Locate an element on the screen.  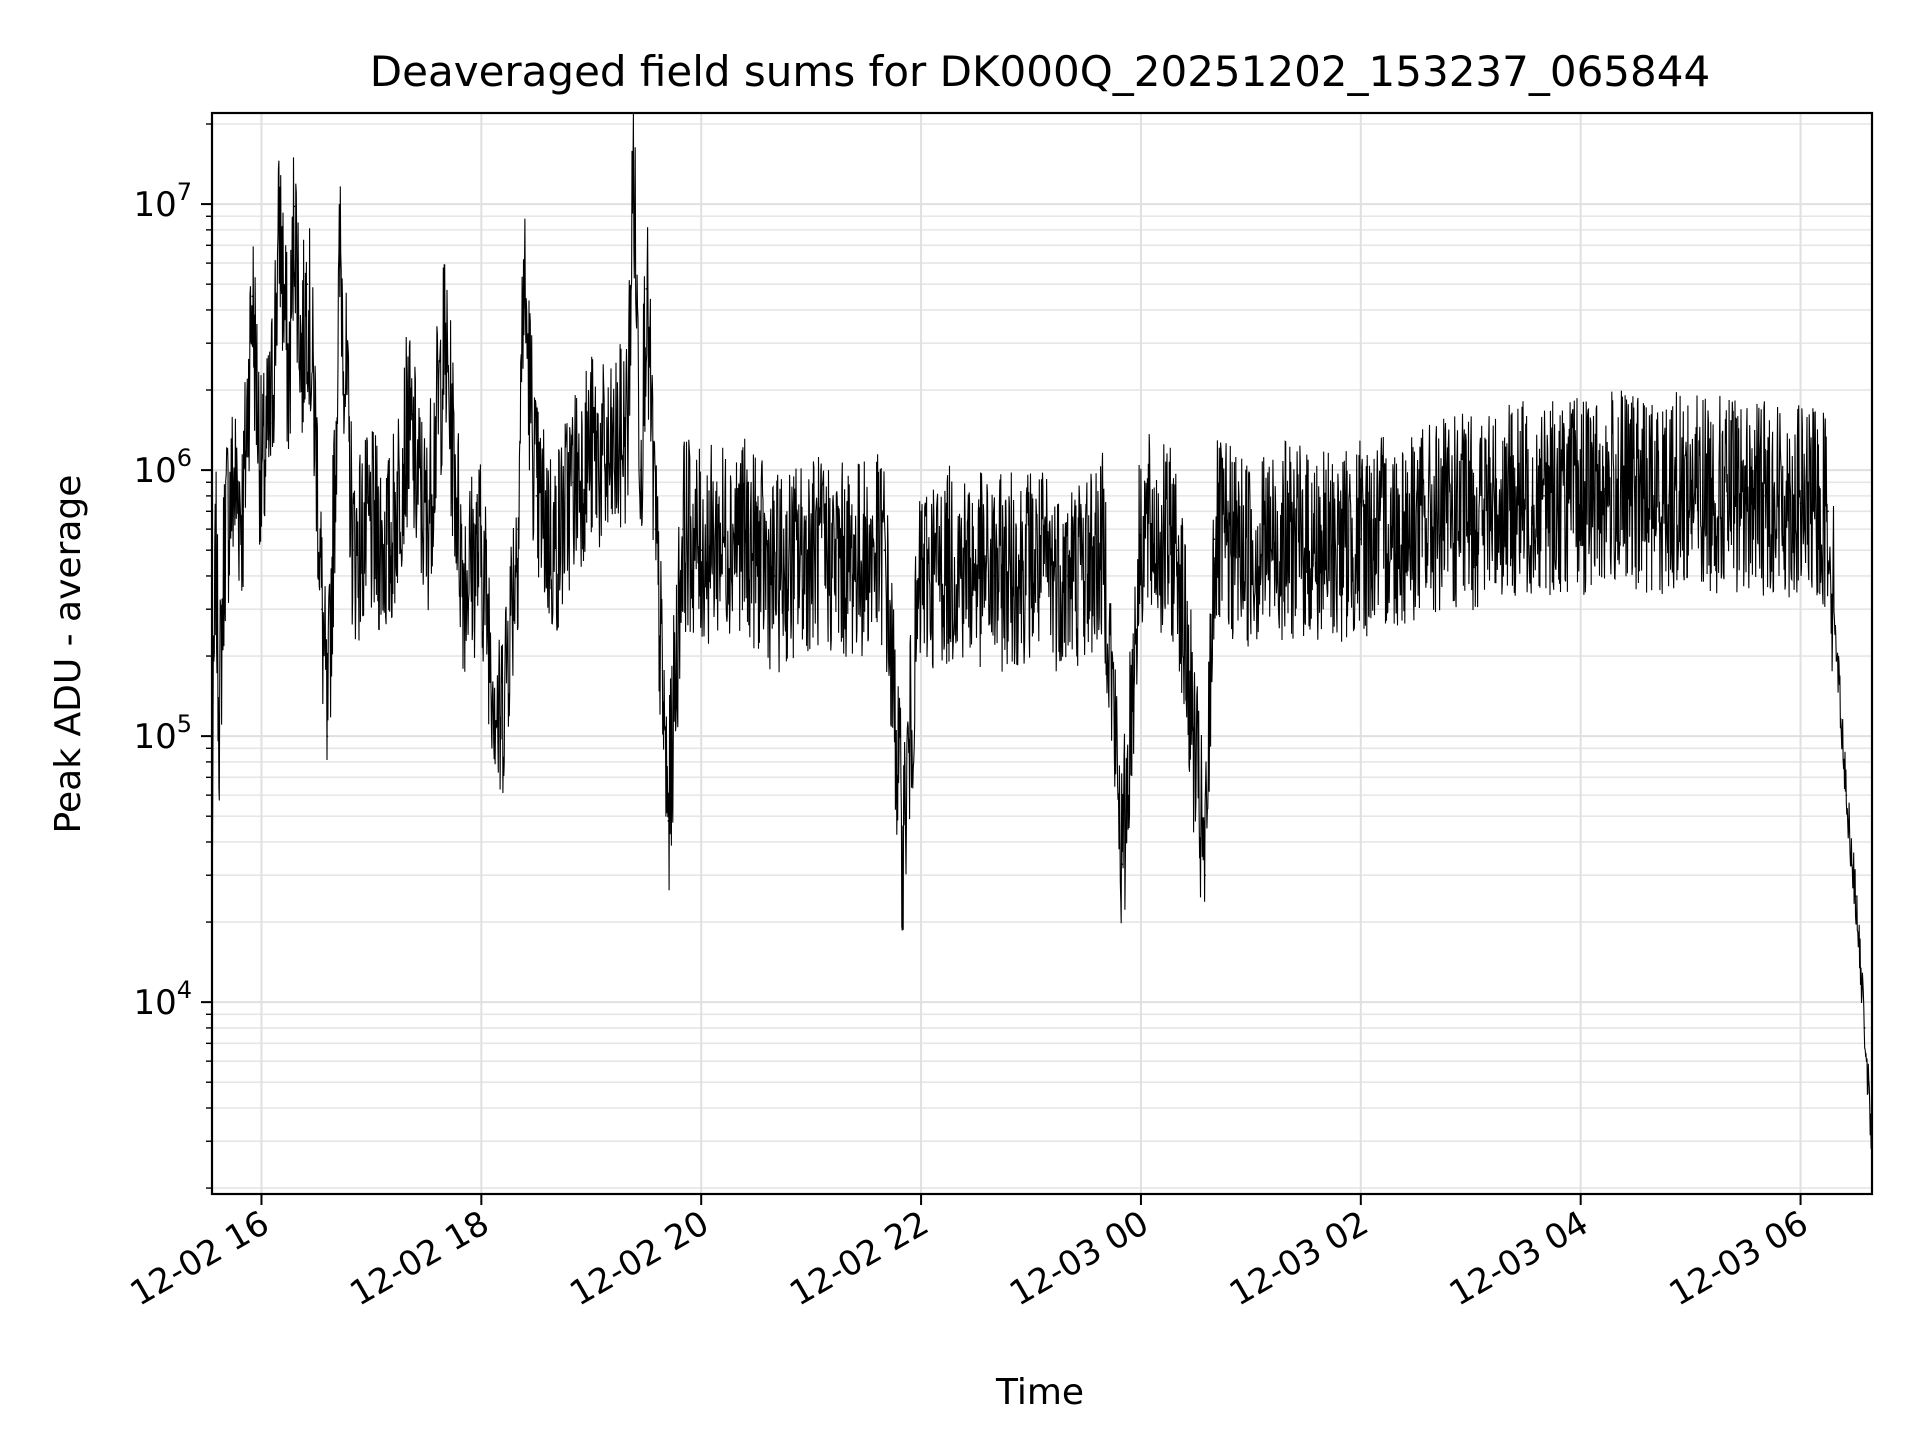
y-axis-label: Peak ADU - average is located at coordinates (68, 654).